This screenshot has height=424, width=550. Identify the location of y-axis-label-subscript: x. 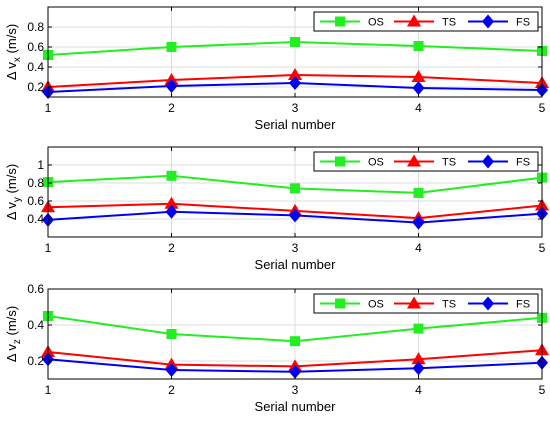
(17, 59).